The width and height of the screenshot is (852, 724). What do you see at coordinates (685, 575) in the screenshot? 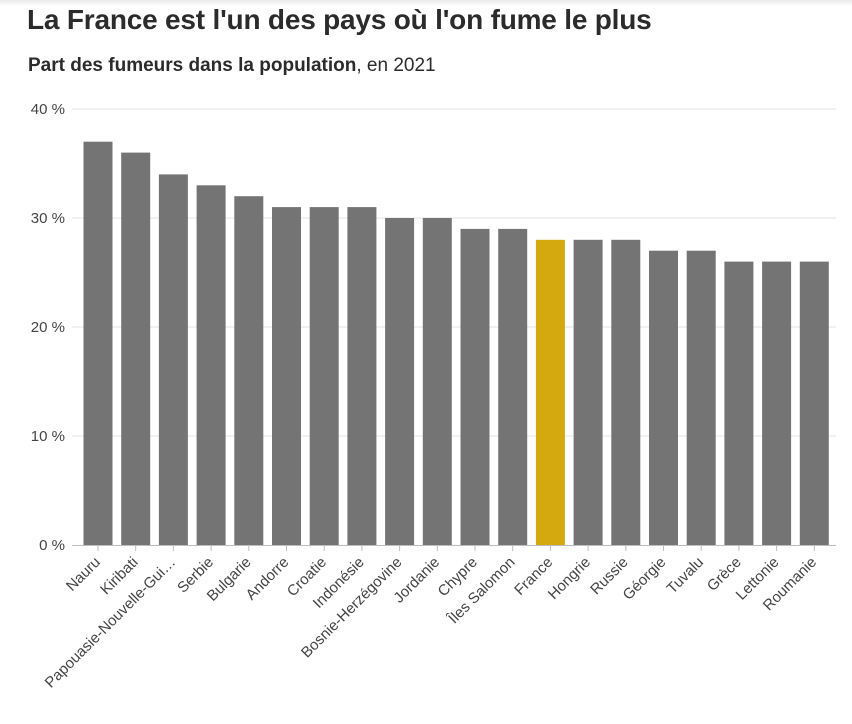
I see `x-tick-label: Tuvalu` at bounding box center [685, 575].